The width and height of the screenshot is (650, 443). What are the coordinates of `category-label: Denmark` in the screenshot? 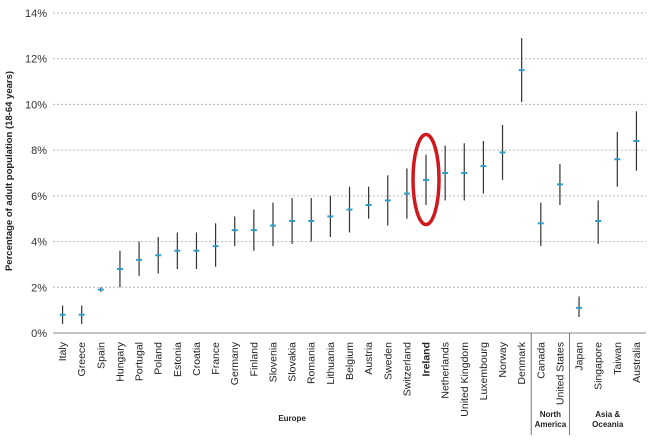 It's located at (522, 362).